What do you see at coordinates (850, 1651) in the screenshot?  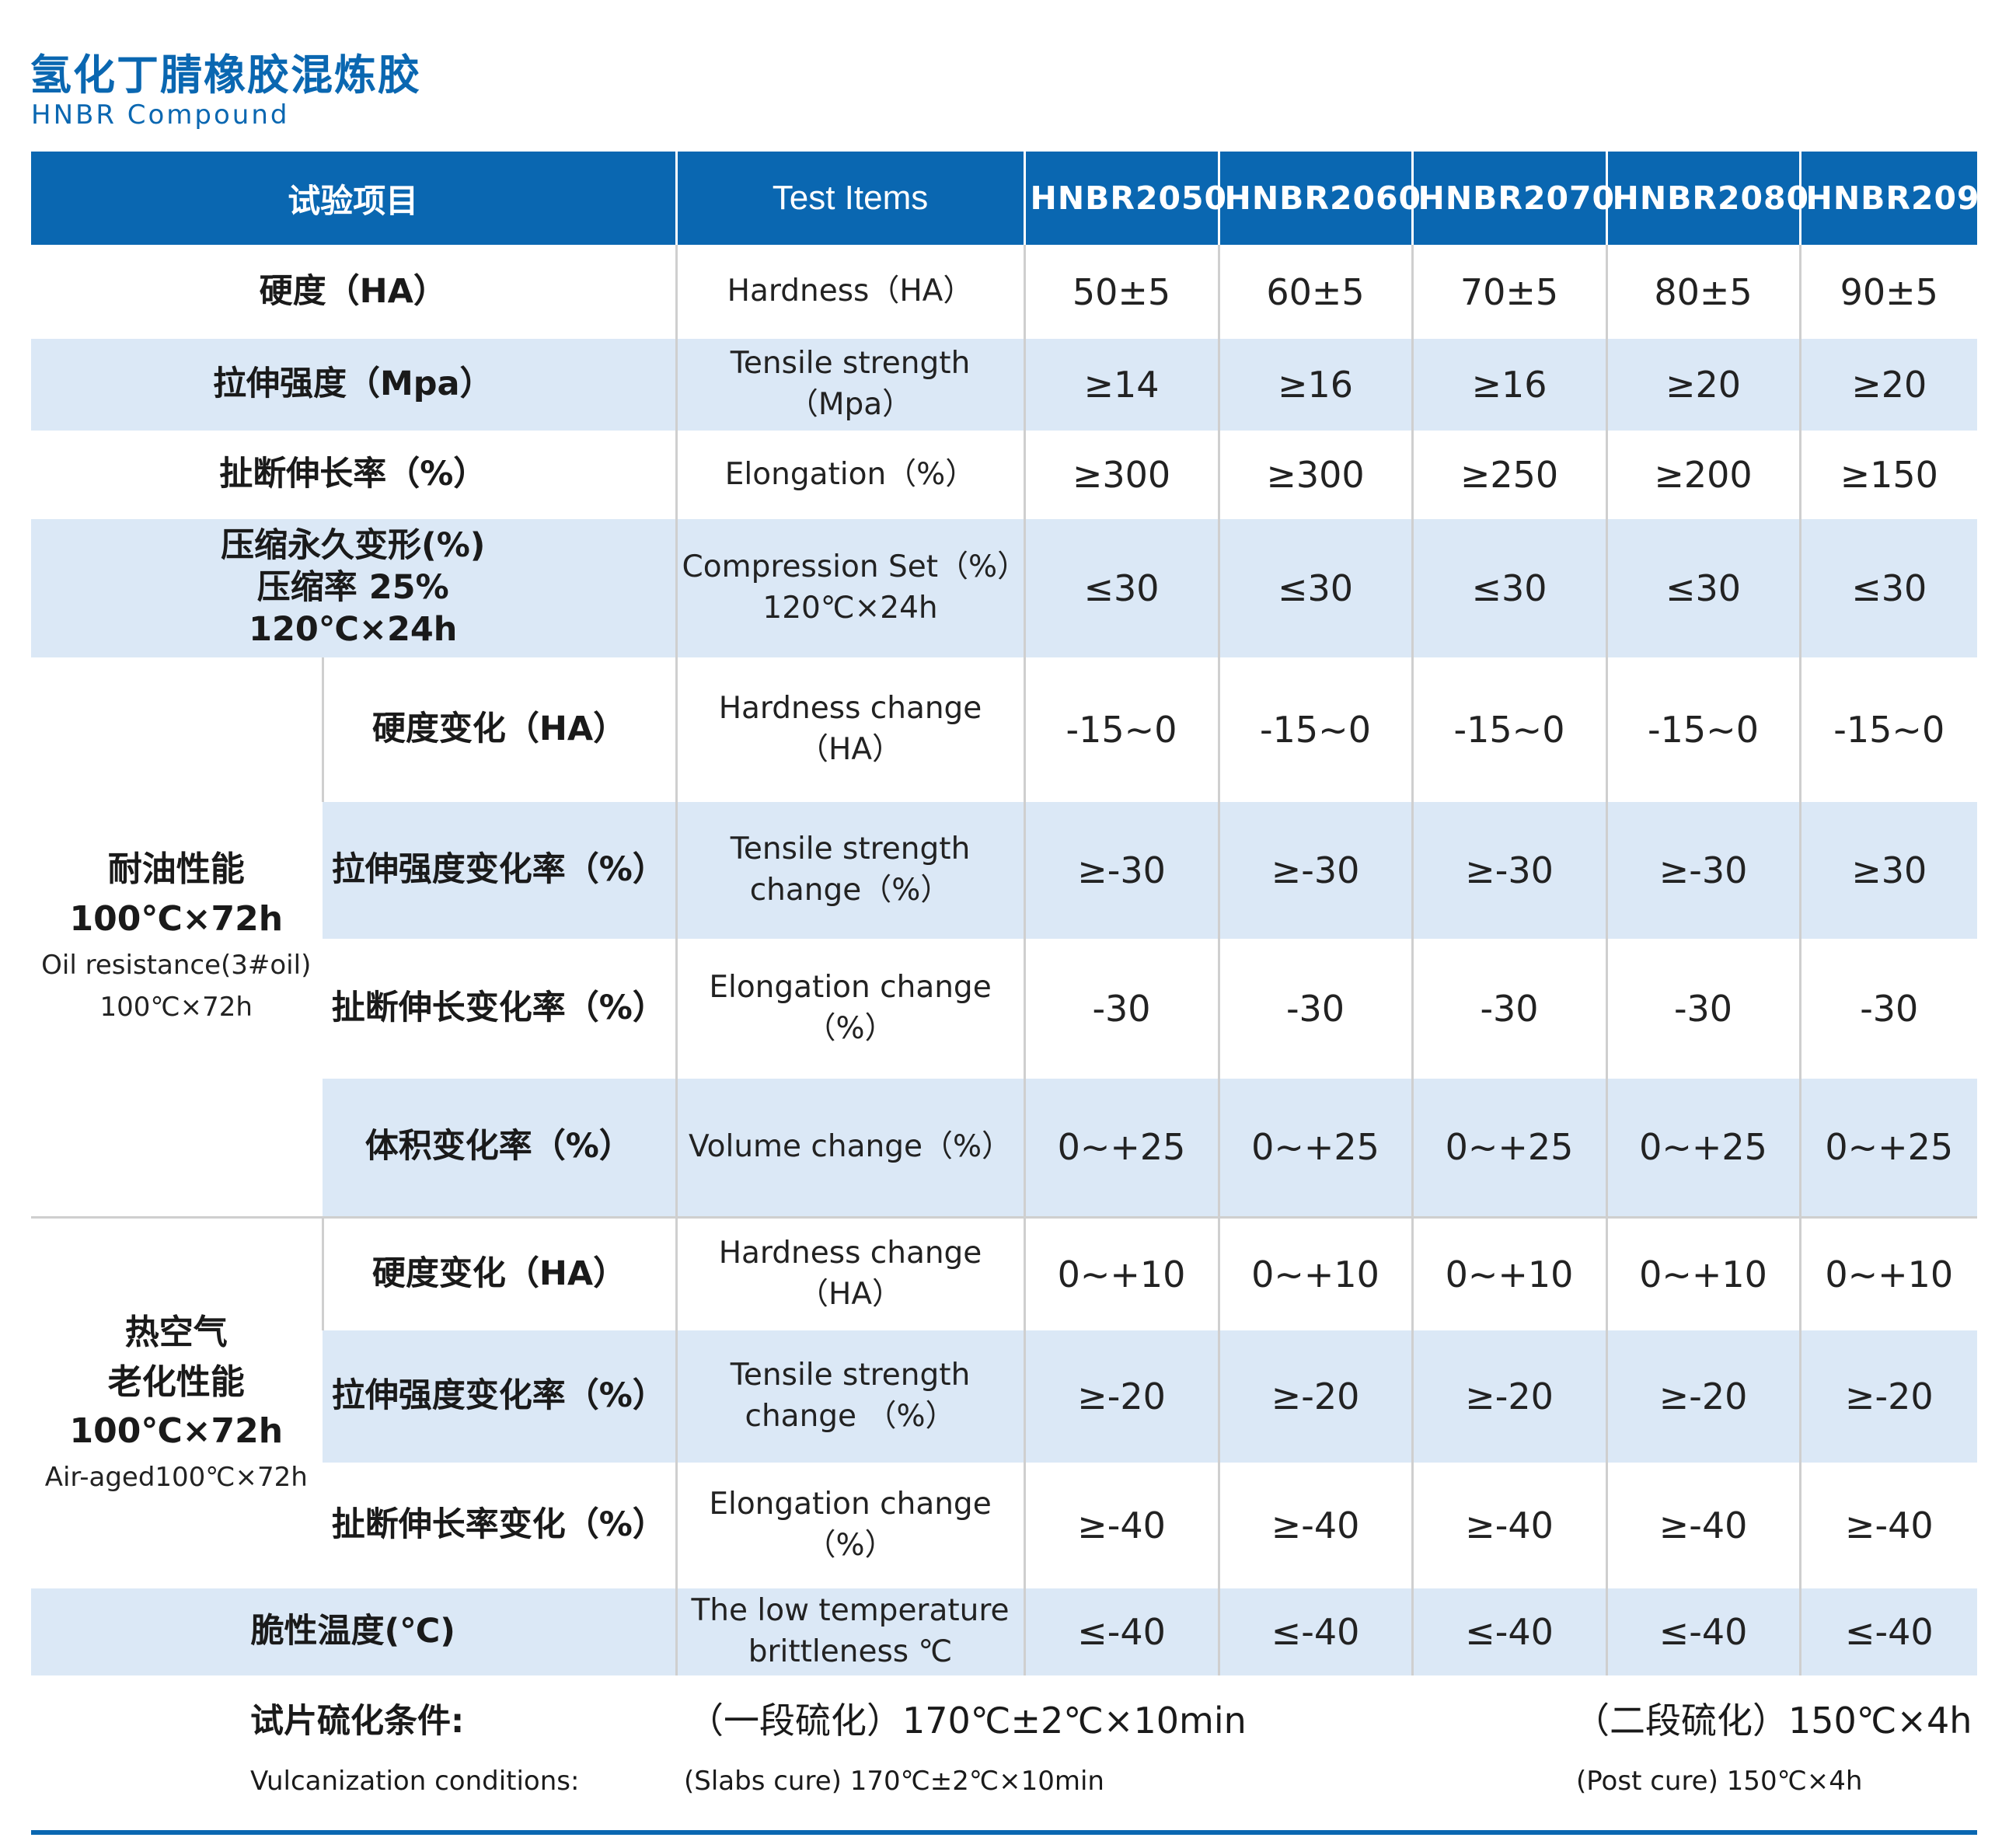 I see `row-label-en-line: brittleness ℃` at bounding box center [850, 1651].